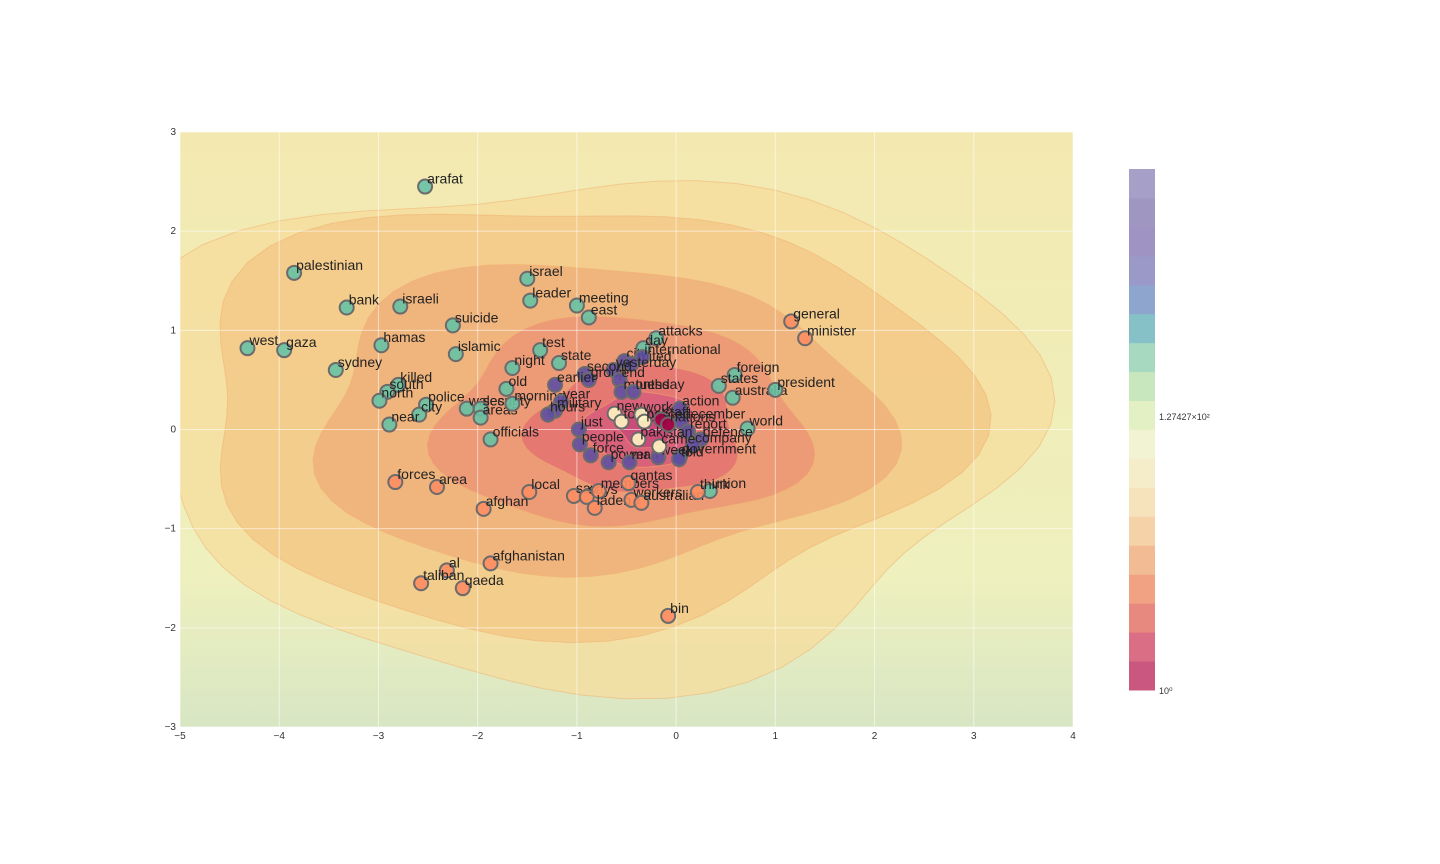 The image size is (1440, 864). I want to click on point-area, so click(436, 487).